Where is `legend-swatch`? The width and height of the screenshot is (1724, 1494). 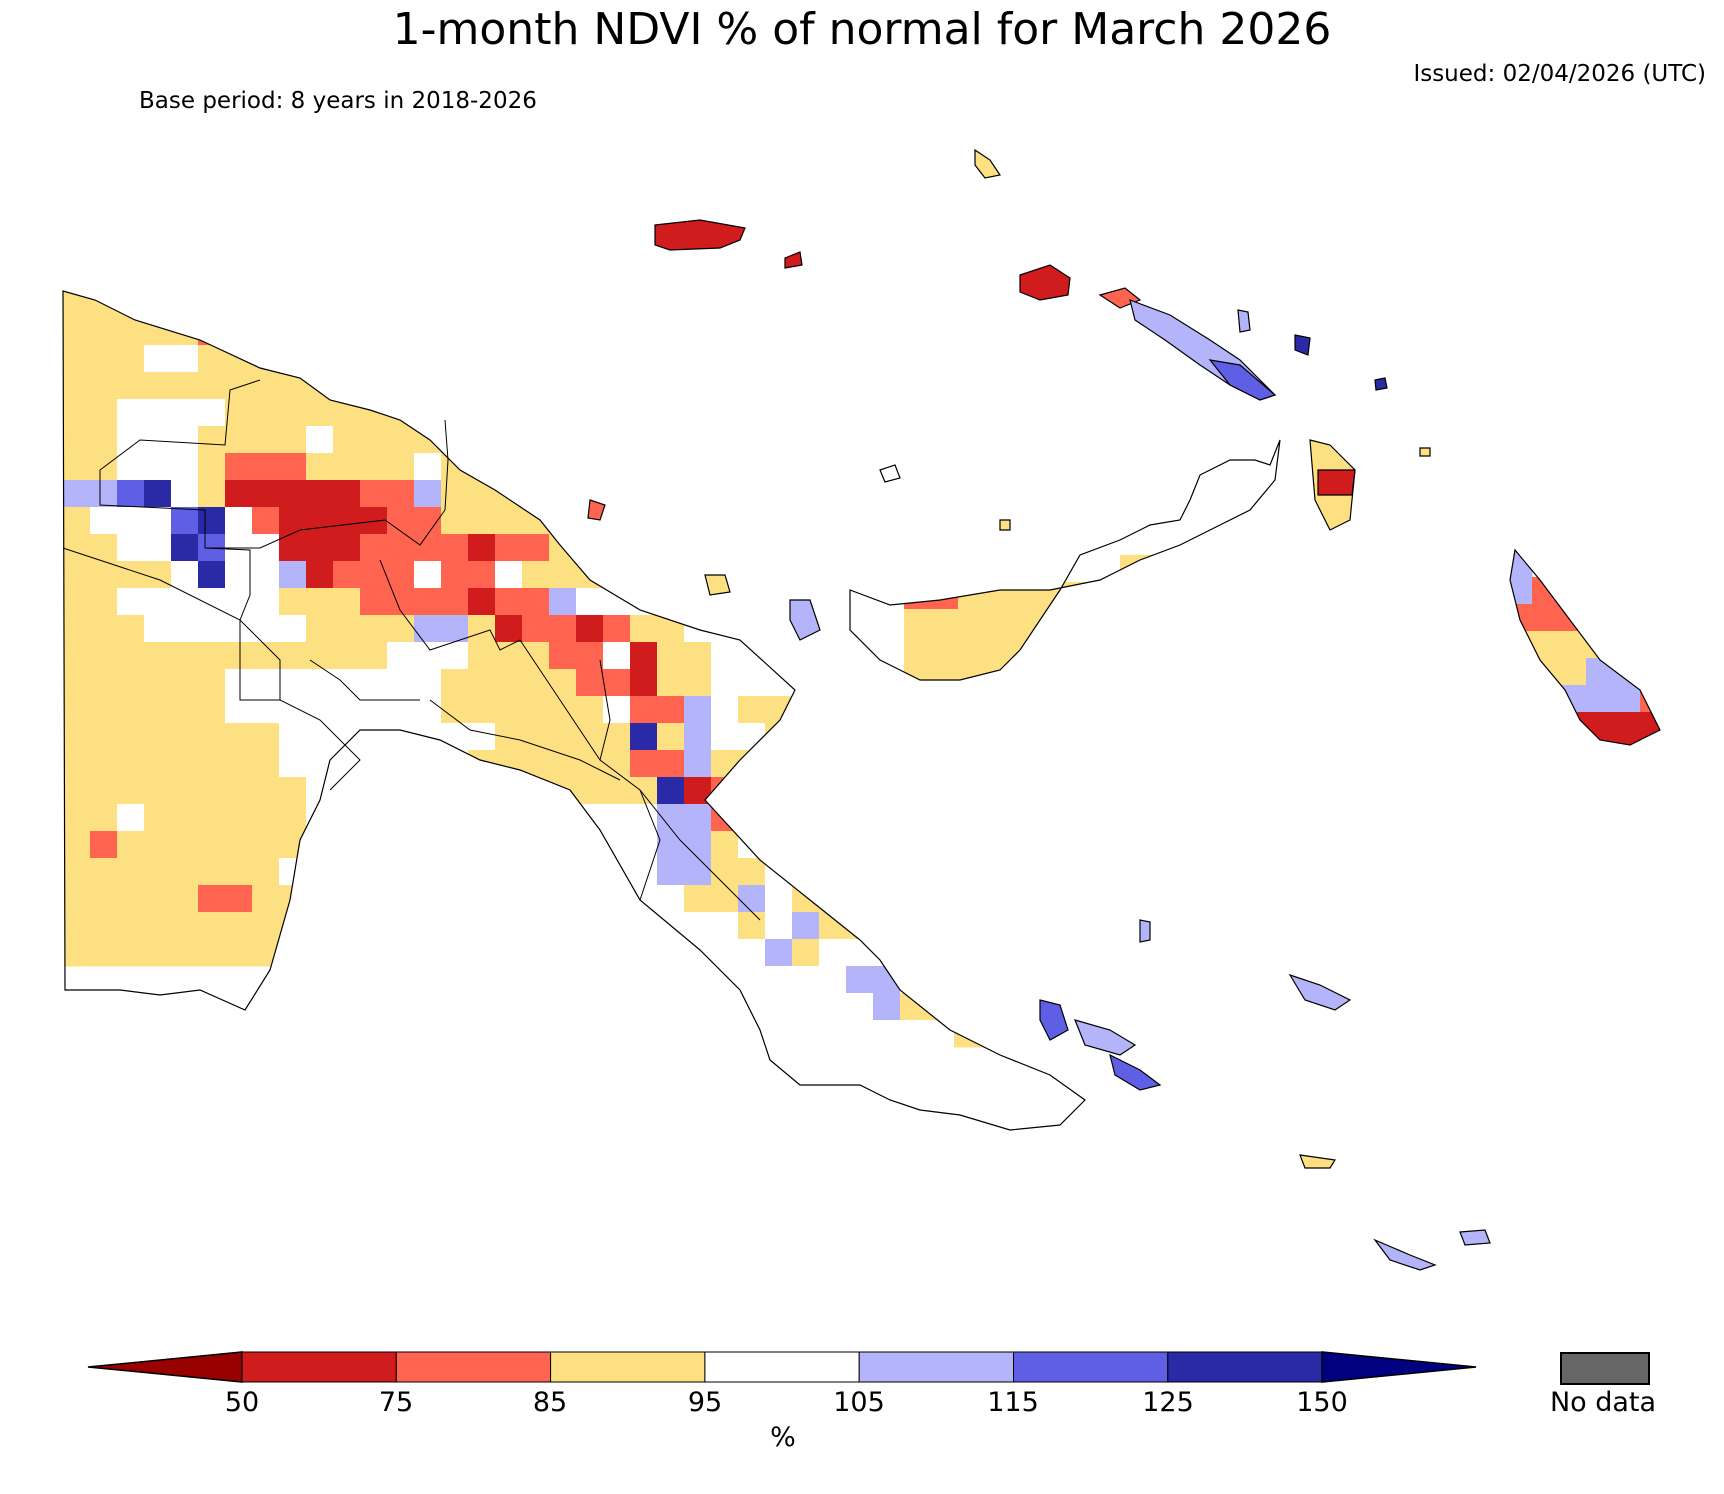 legend-swatch is located at coordinates (1245, 1367).